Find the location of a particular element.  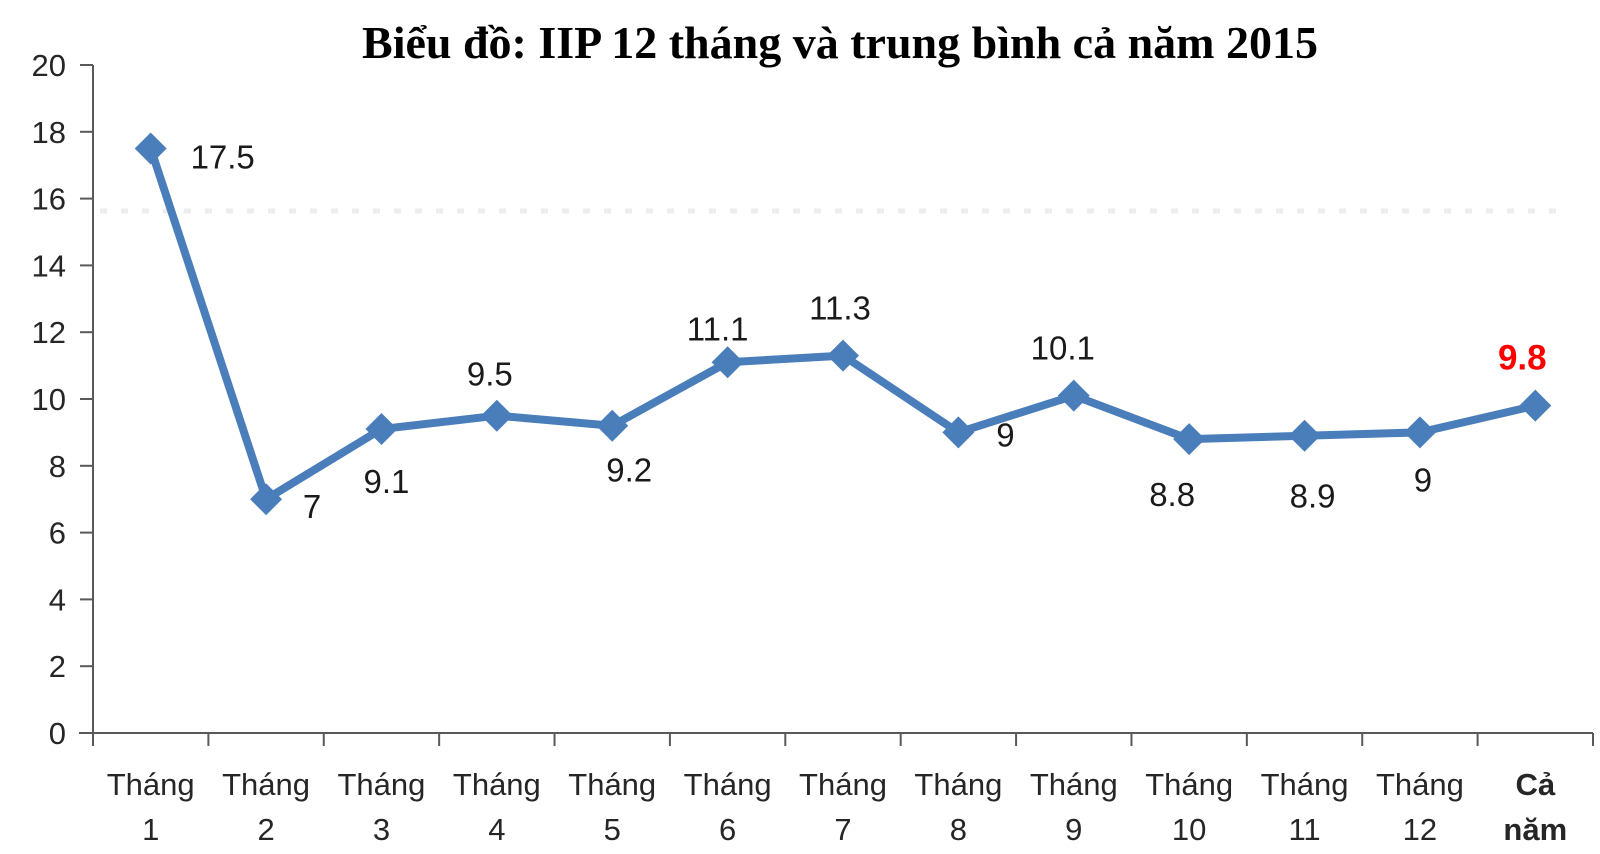

y-axis-labels: 0 2 4 6 8 10 12 14 16 18 20 is located at coordinates (49, 399).